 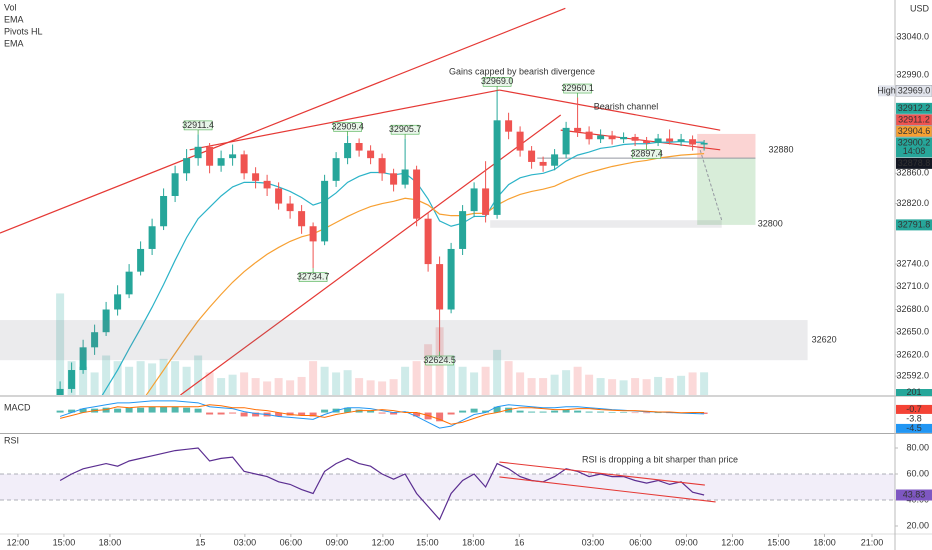 I want to click on x-tick-label: 09:00, so click(x=337, y=542).